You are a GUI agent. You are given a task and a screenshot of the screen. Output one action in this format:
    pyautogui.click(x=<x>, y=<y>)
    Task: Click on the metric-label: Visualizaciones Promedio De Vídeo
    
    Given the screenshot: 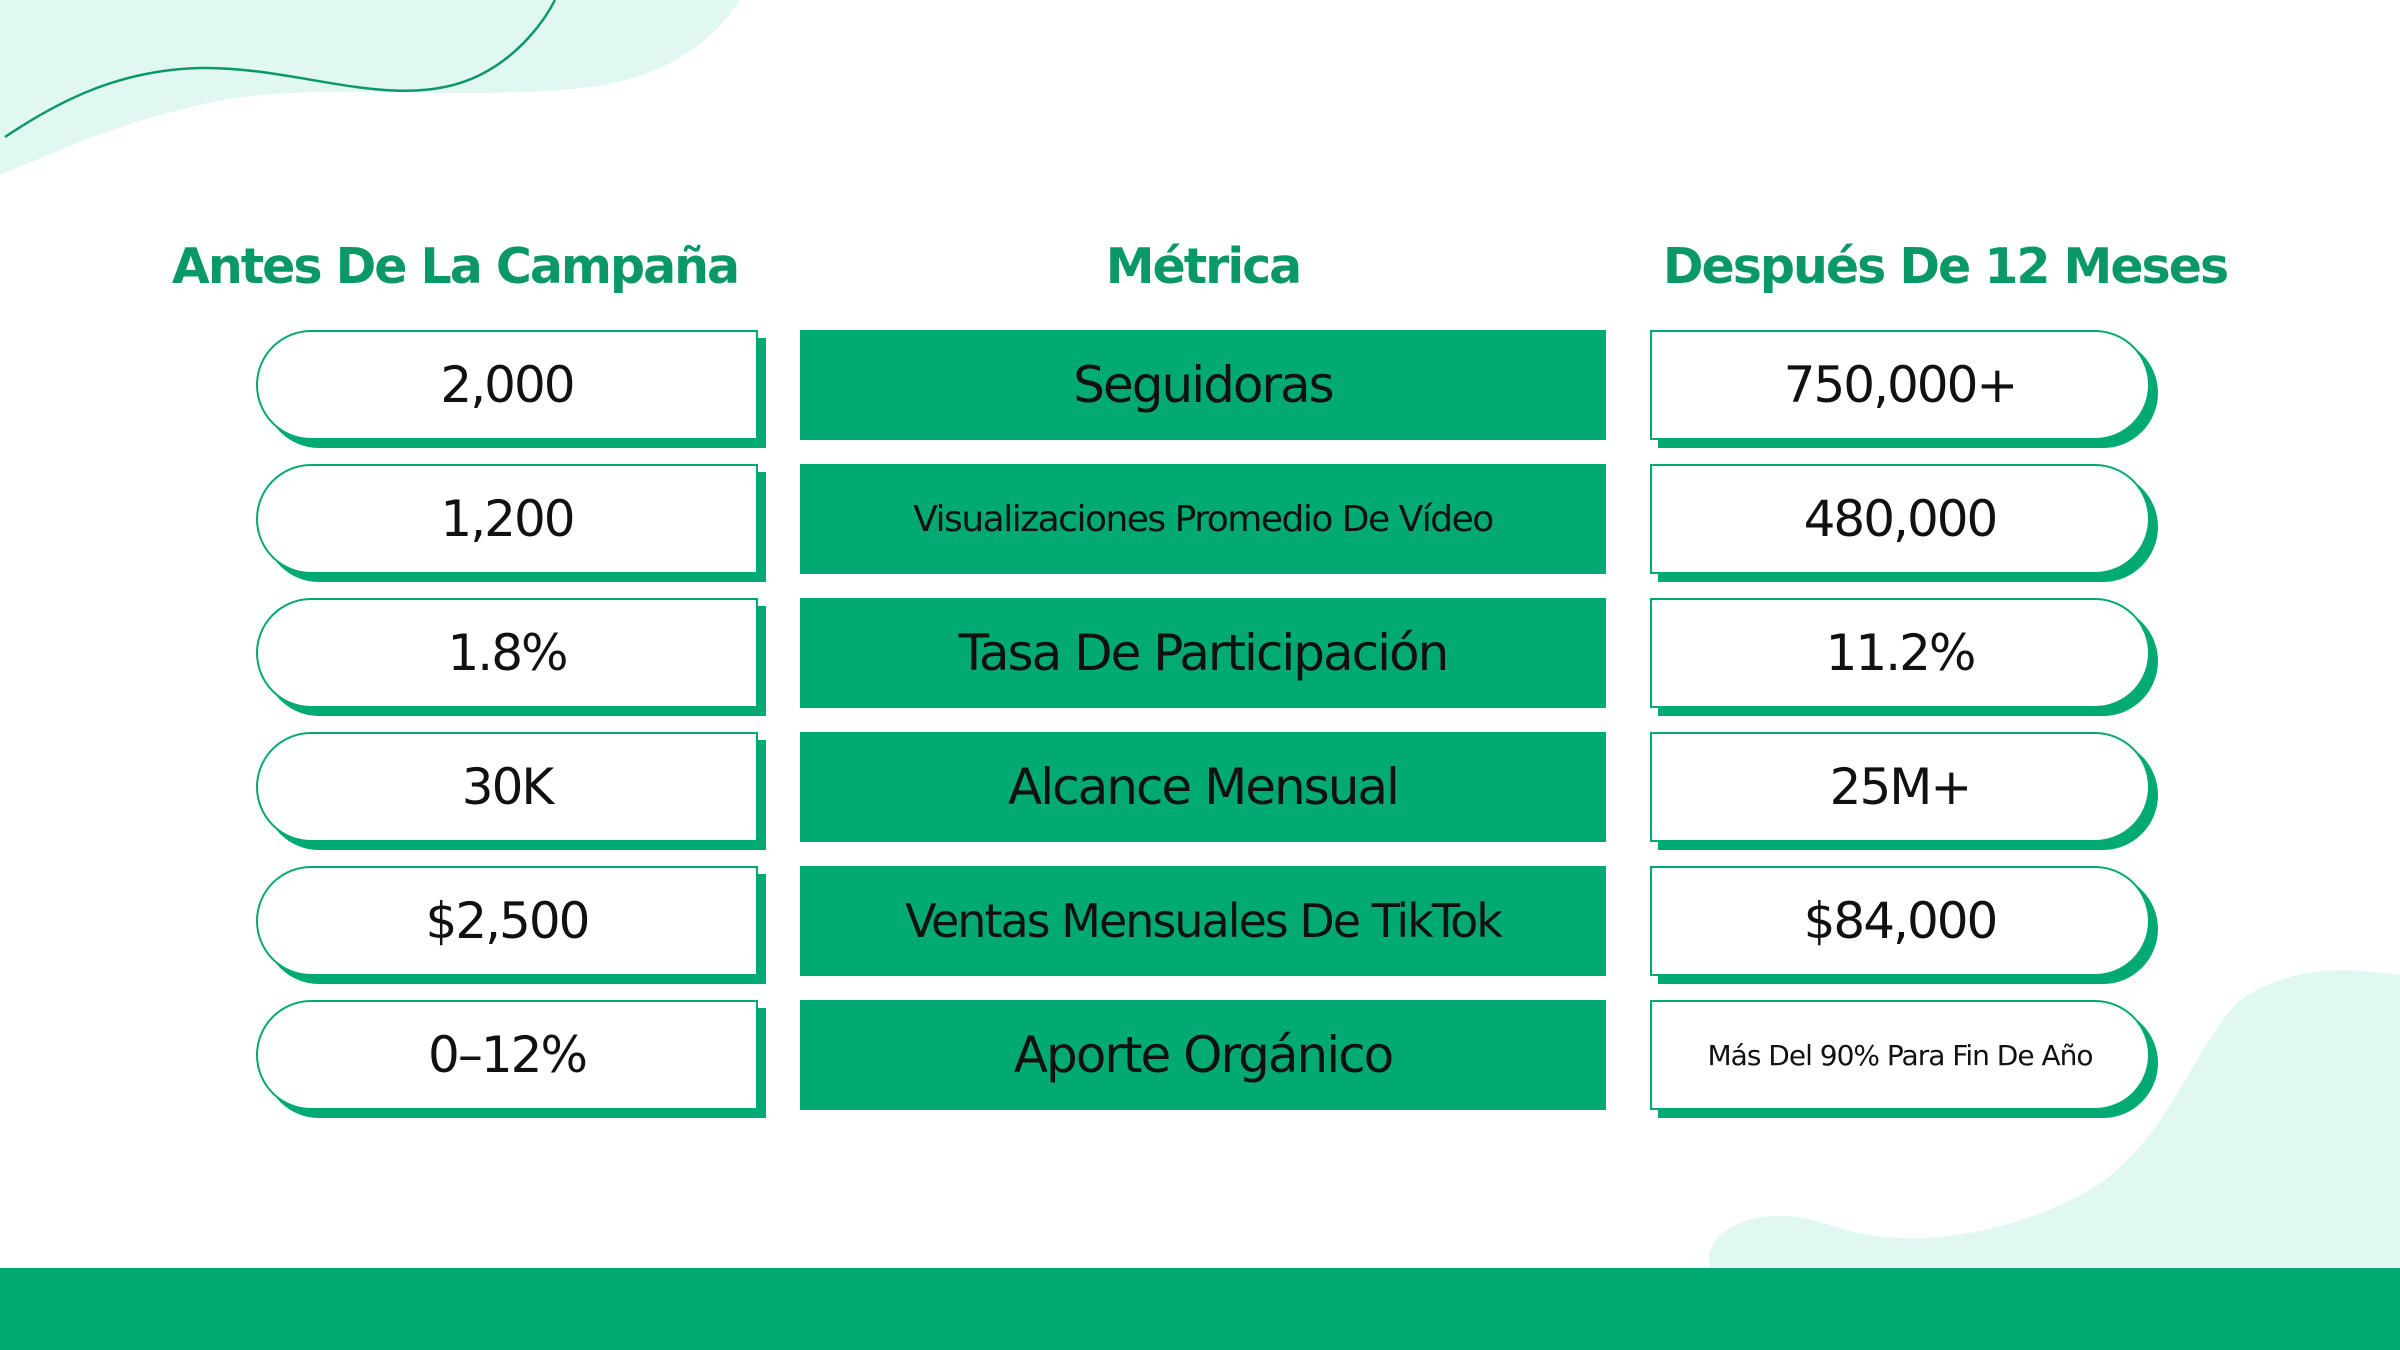 What is the action you would take?
    pyautogui.click(x=1203, y=519)
    